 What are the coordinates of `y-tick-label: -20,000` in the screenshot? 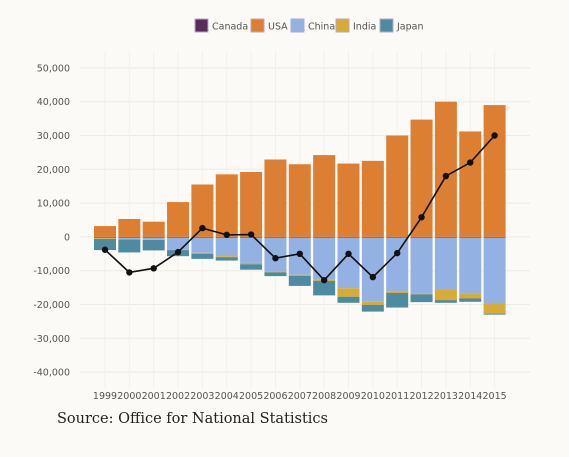 It's located at (51, 305).